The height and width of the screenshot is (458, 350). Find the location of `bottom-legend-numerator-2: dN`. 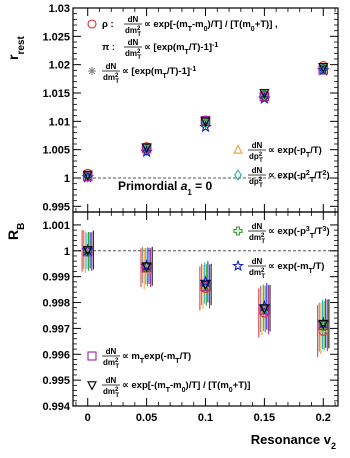

bottom-legend-numerator-2: dN is located at coordinates (111, 351).